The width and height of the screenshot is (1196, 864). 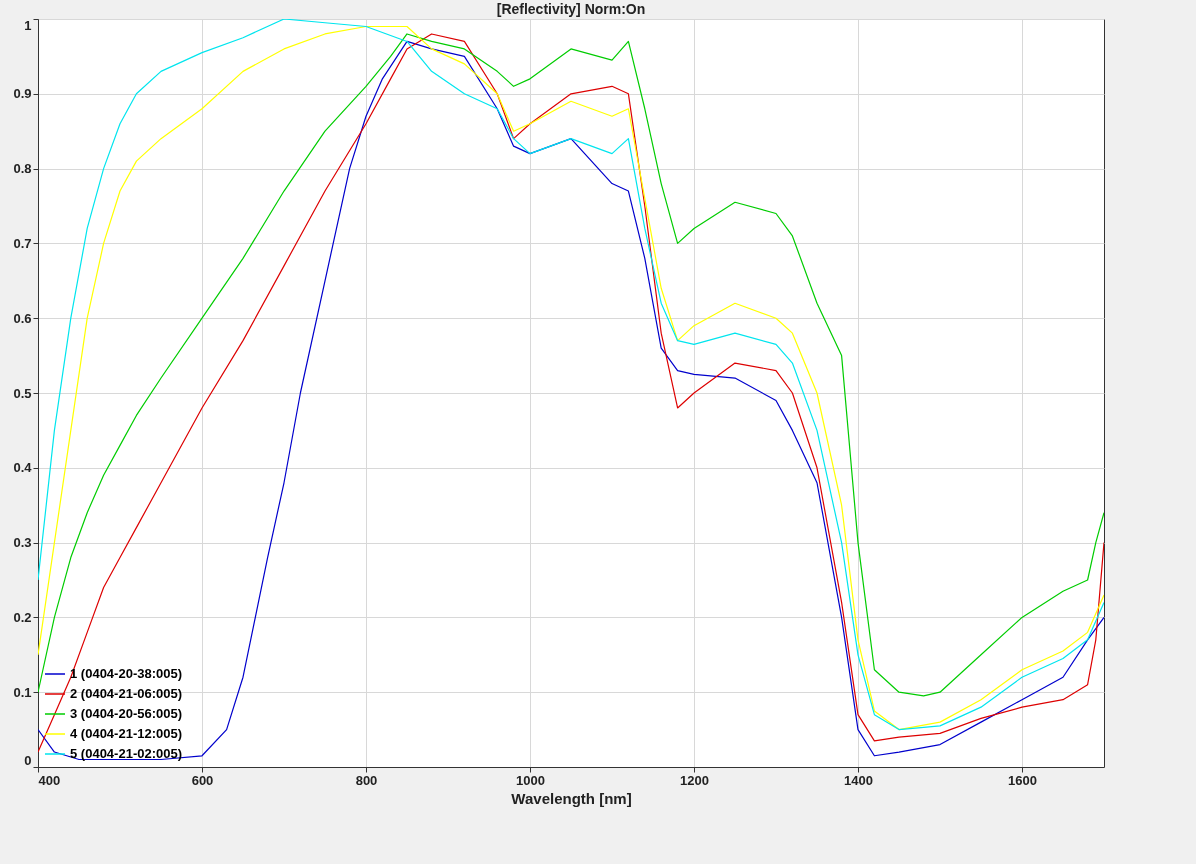 I want to click on y-tick-label: 0.5, so click(x=22, y=393).